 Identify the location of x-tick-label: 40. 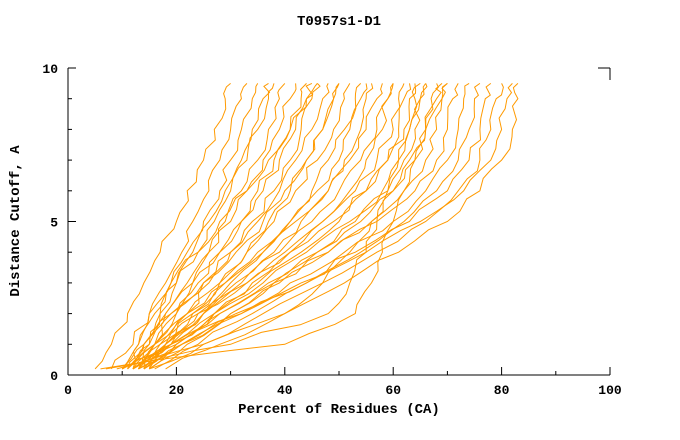
(285, 390).